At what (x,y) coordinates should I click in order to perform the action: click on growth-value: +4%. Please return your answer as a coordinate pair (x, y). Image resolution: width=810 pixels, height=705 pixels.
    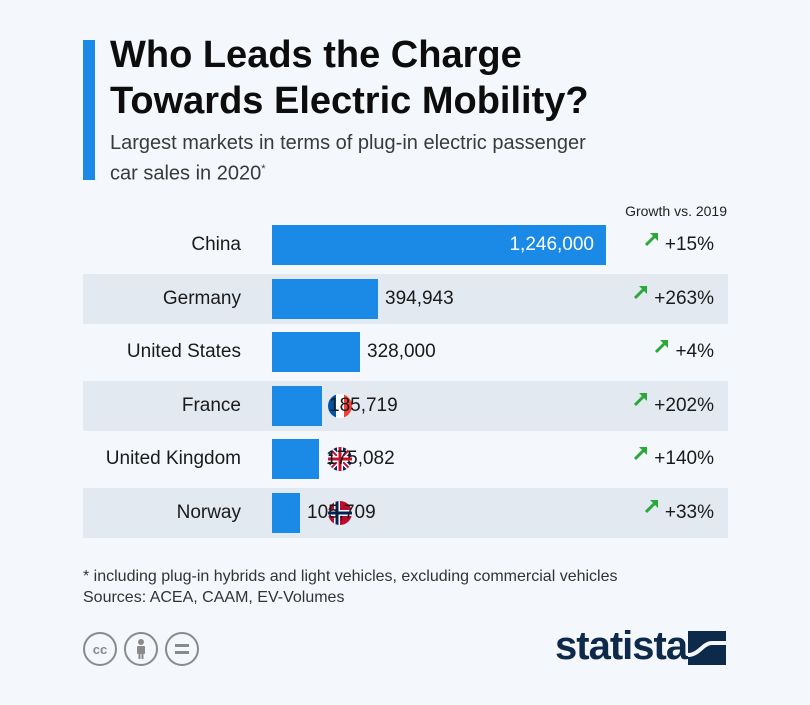
    Looking at the image, I should click on (694, 351).